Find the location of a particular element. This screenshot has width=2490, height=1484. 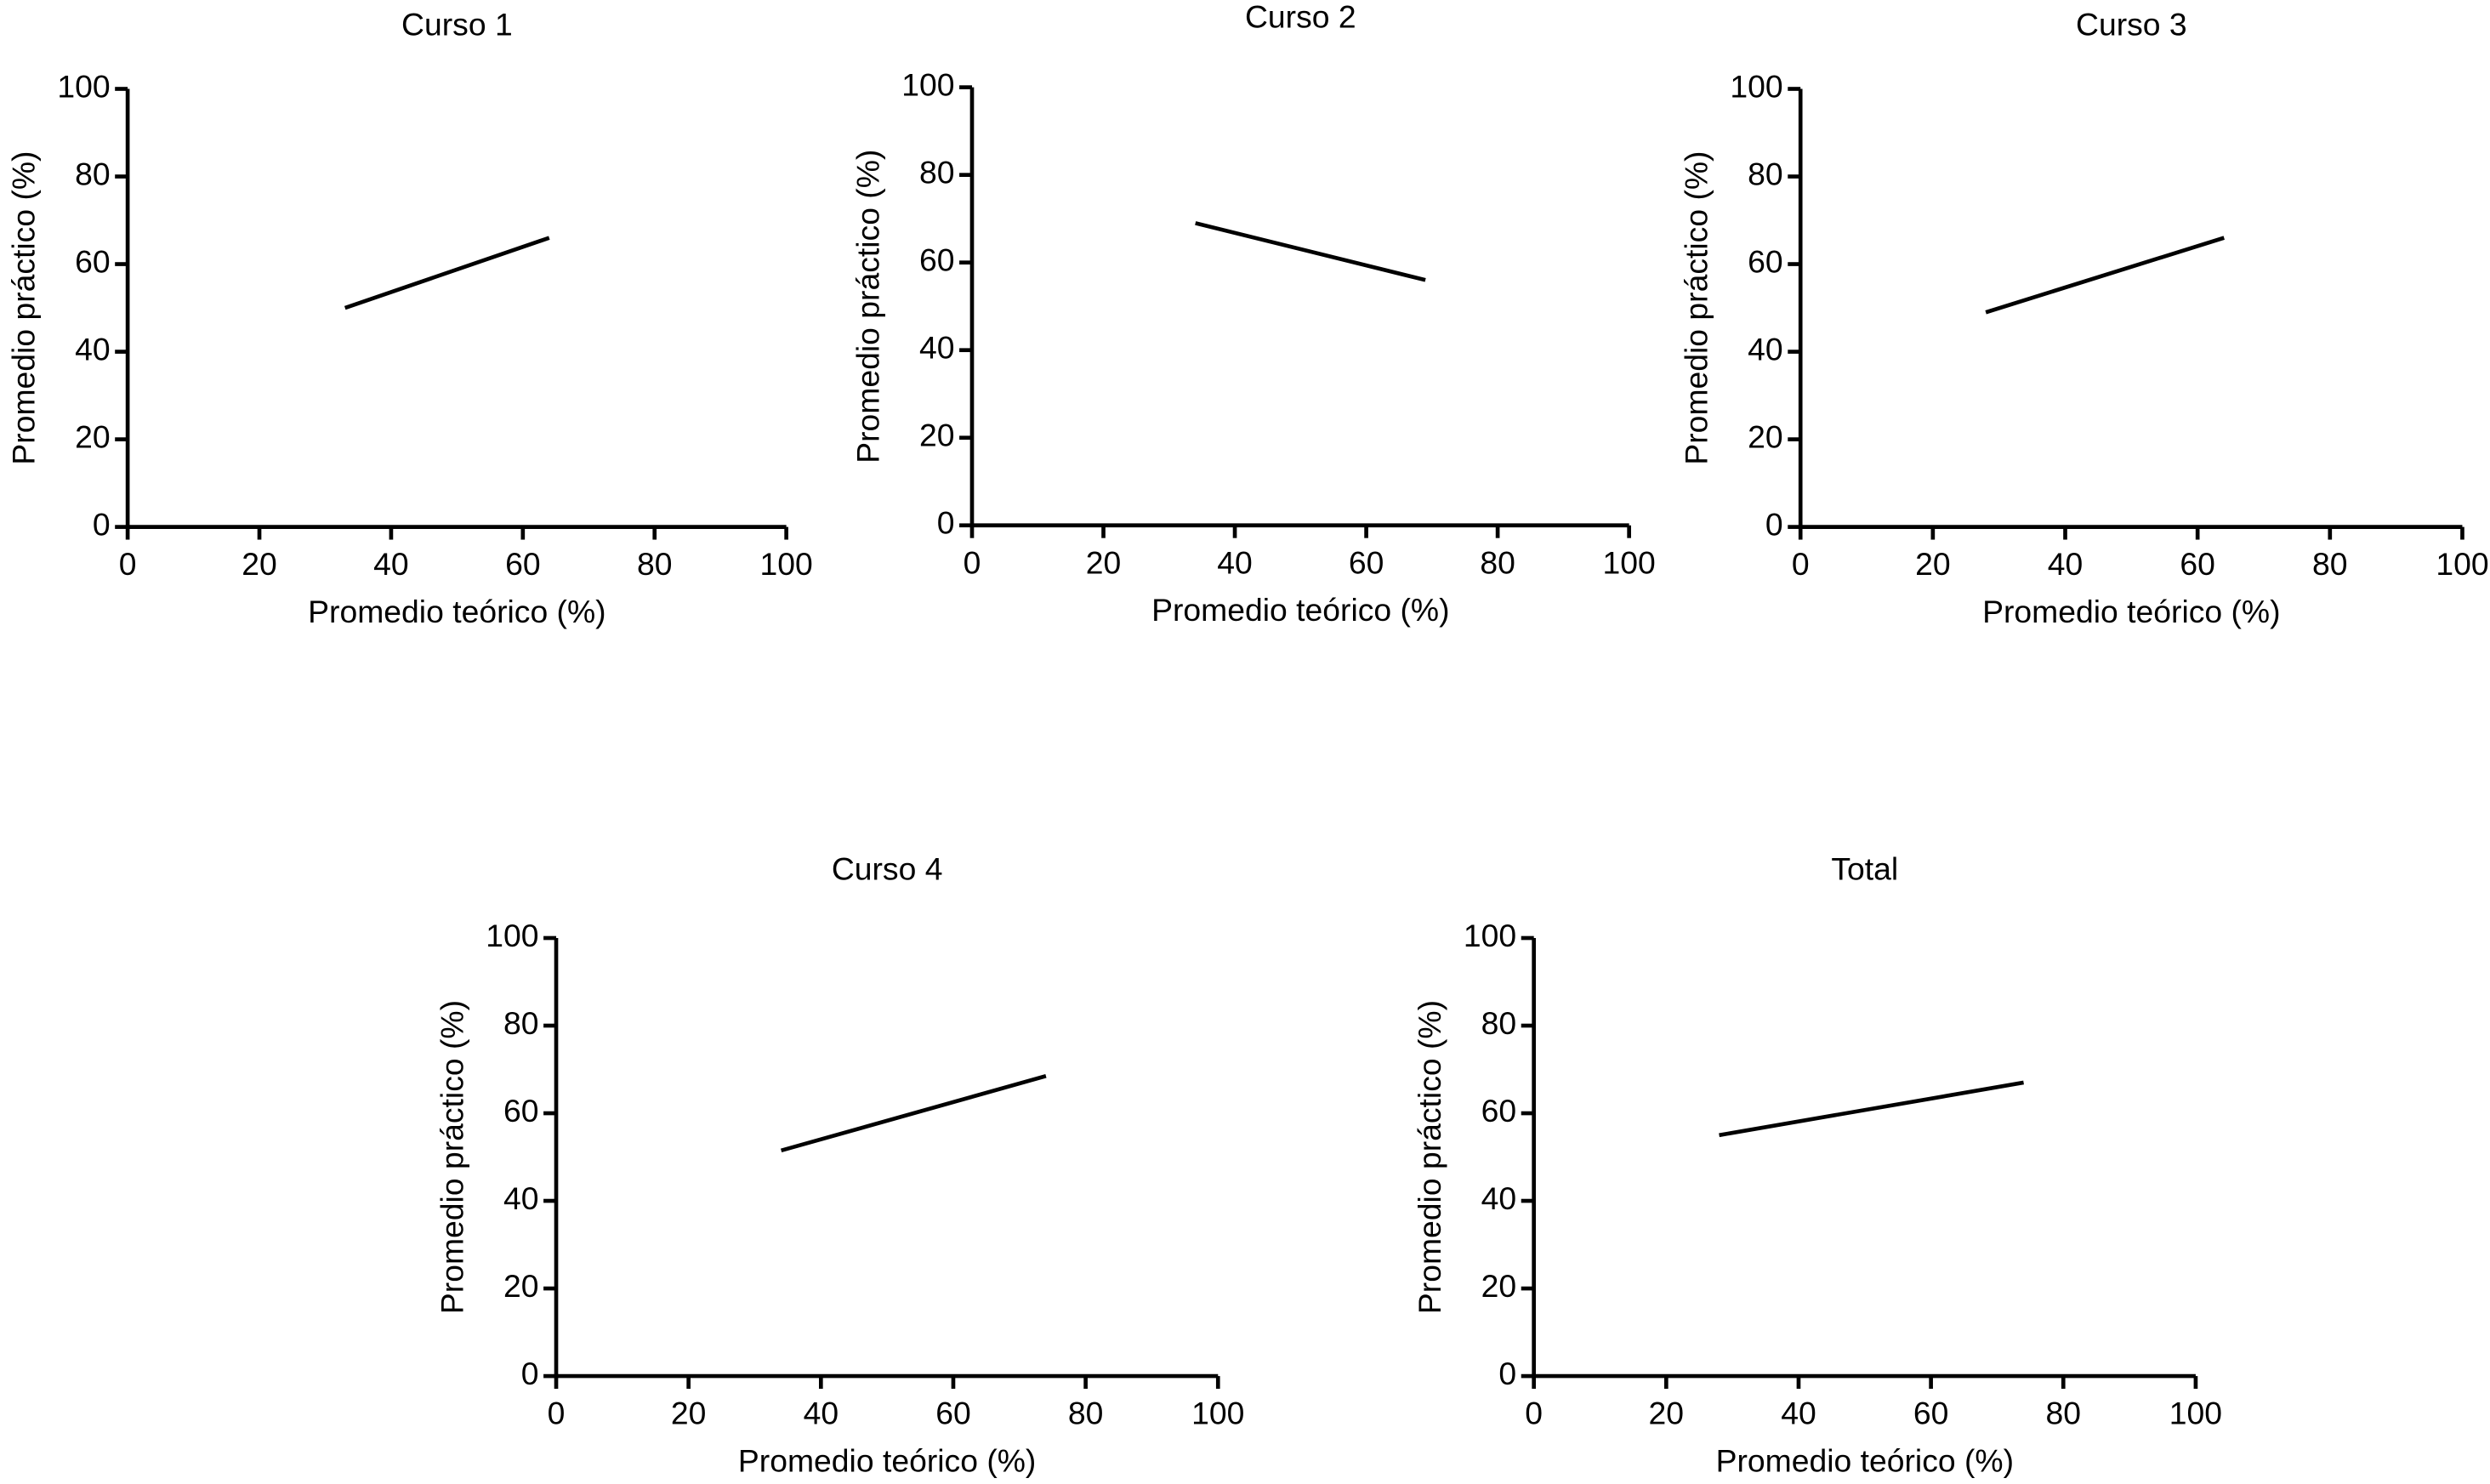

chart-title: Curso 1 is located at coordinates (457, 25).